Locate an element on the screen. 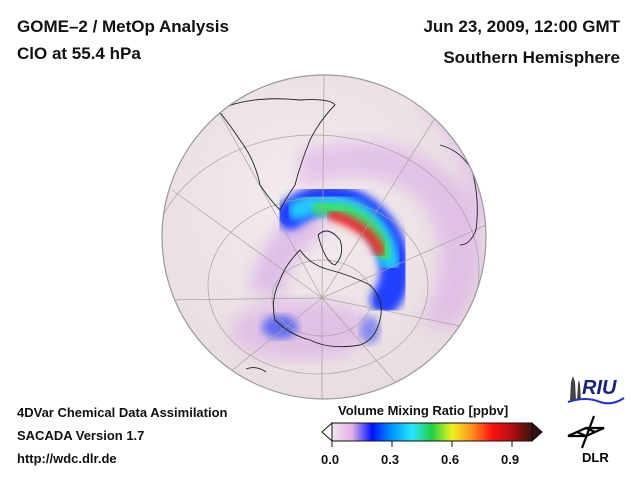 This screenshot has height=480, width=640. footer-version: SACADA Version 1.7 is located at coordinates (81, 435).